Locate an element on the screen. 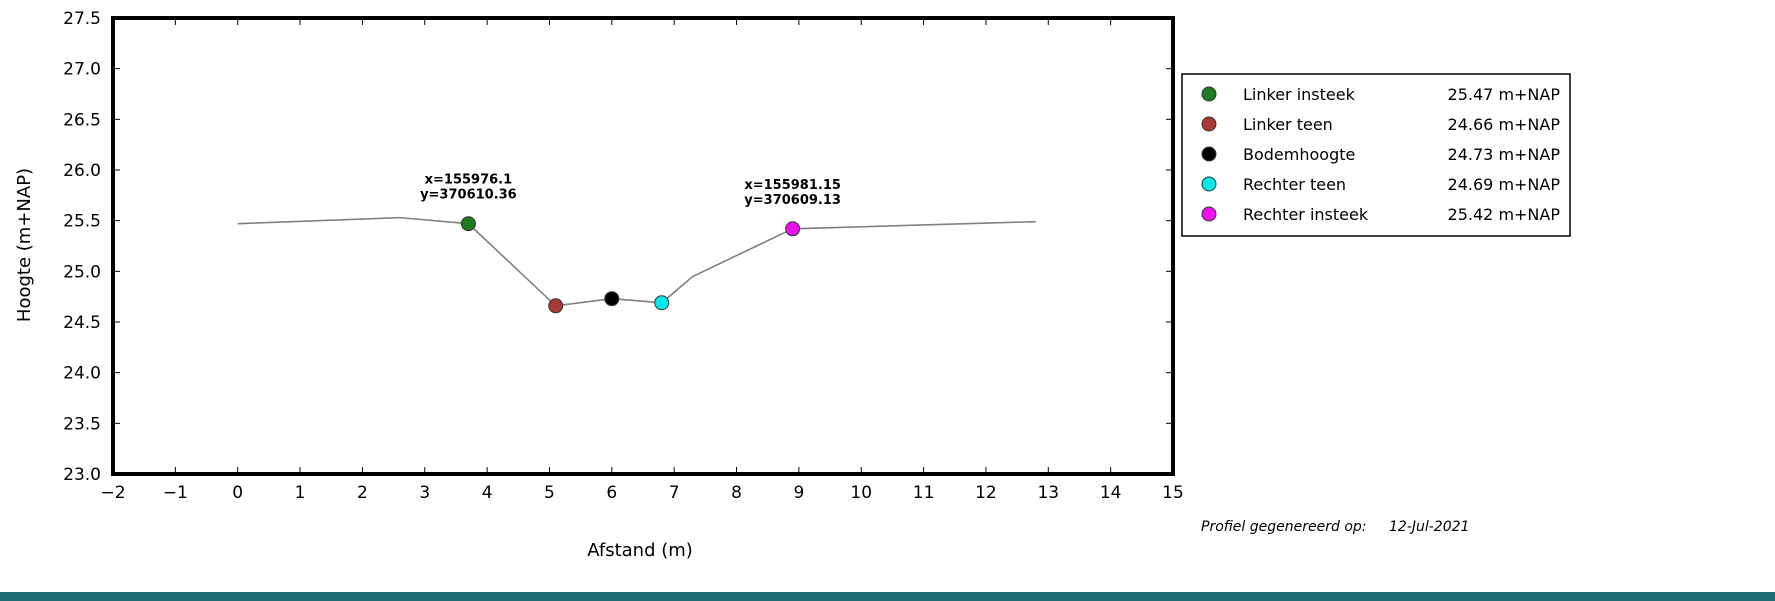  point-rechter-teen is located at coordinates (662, 303).